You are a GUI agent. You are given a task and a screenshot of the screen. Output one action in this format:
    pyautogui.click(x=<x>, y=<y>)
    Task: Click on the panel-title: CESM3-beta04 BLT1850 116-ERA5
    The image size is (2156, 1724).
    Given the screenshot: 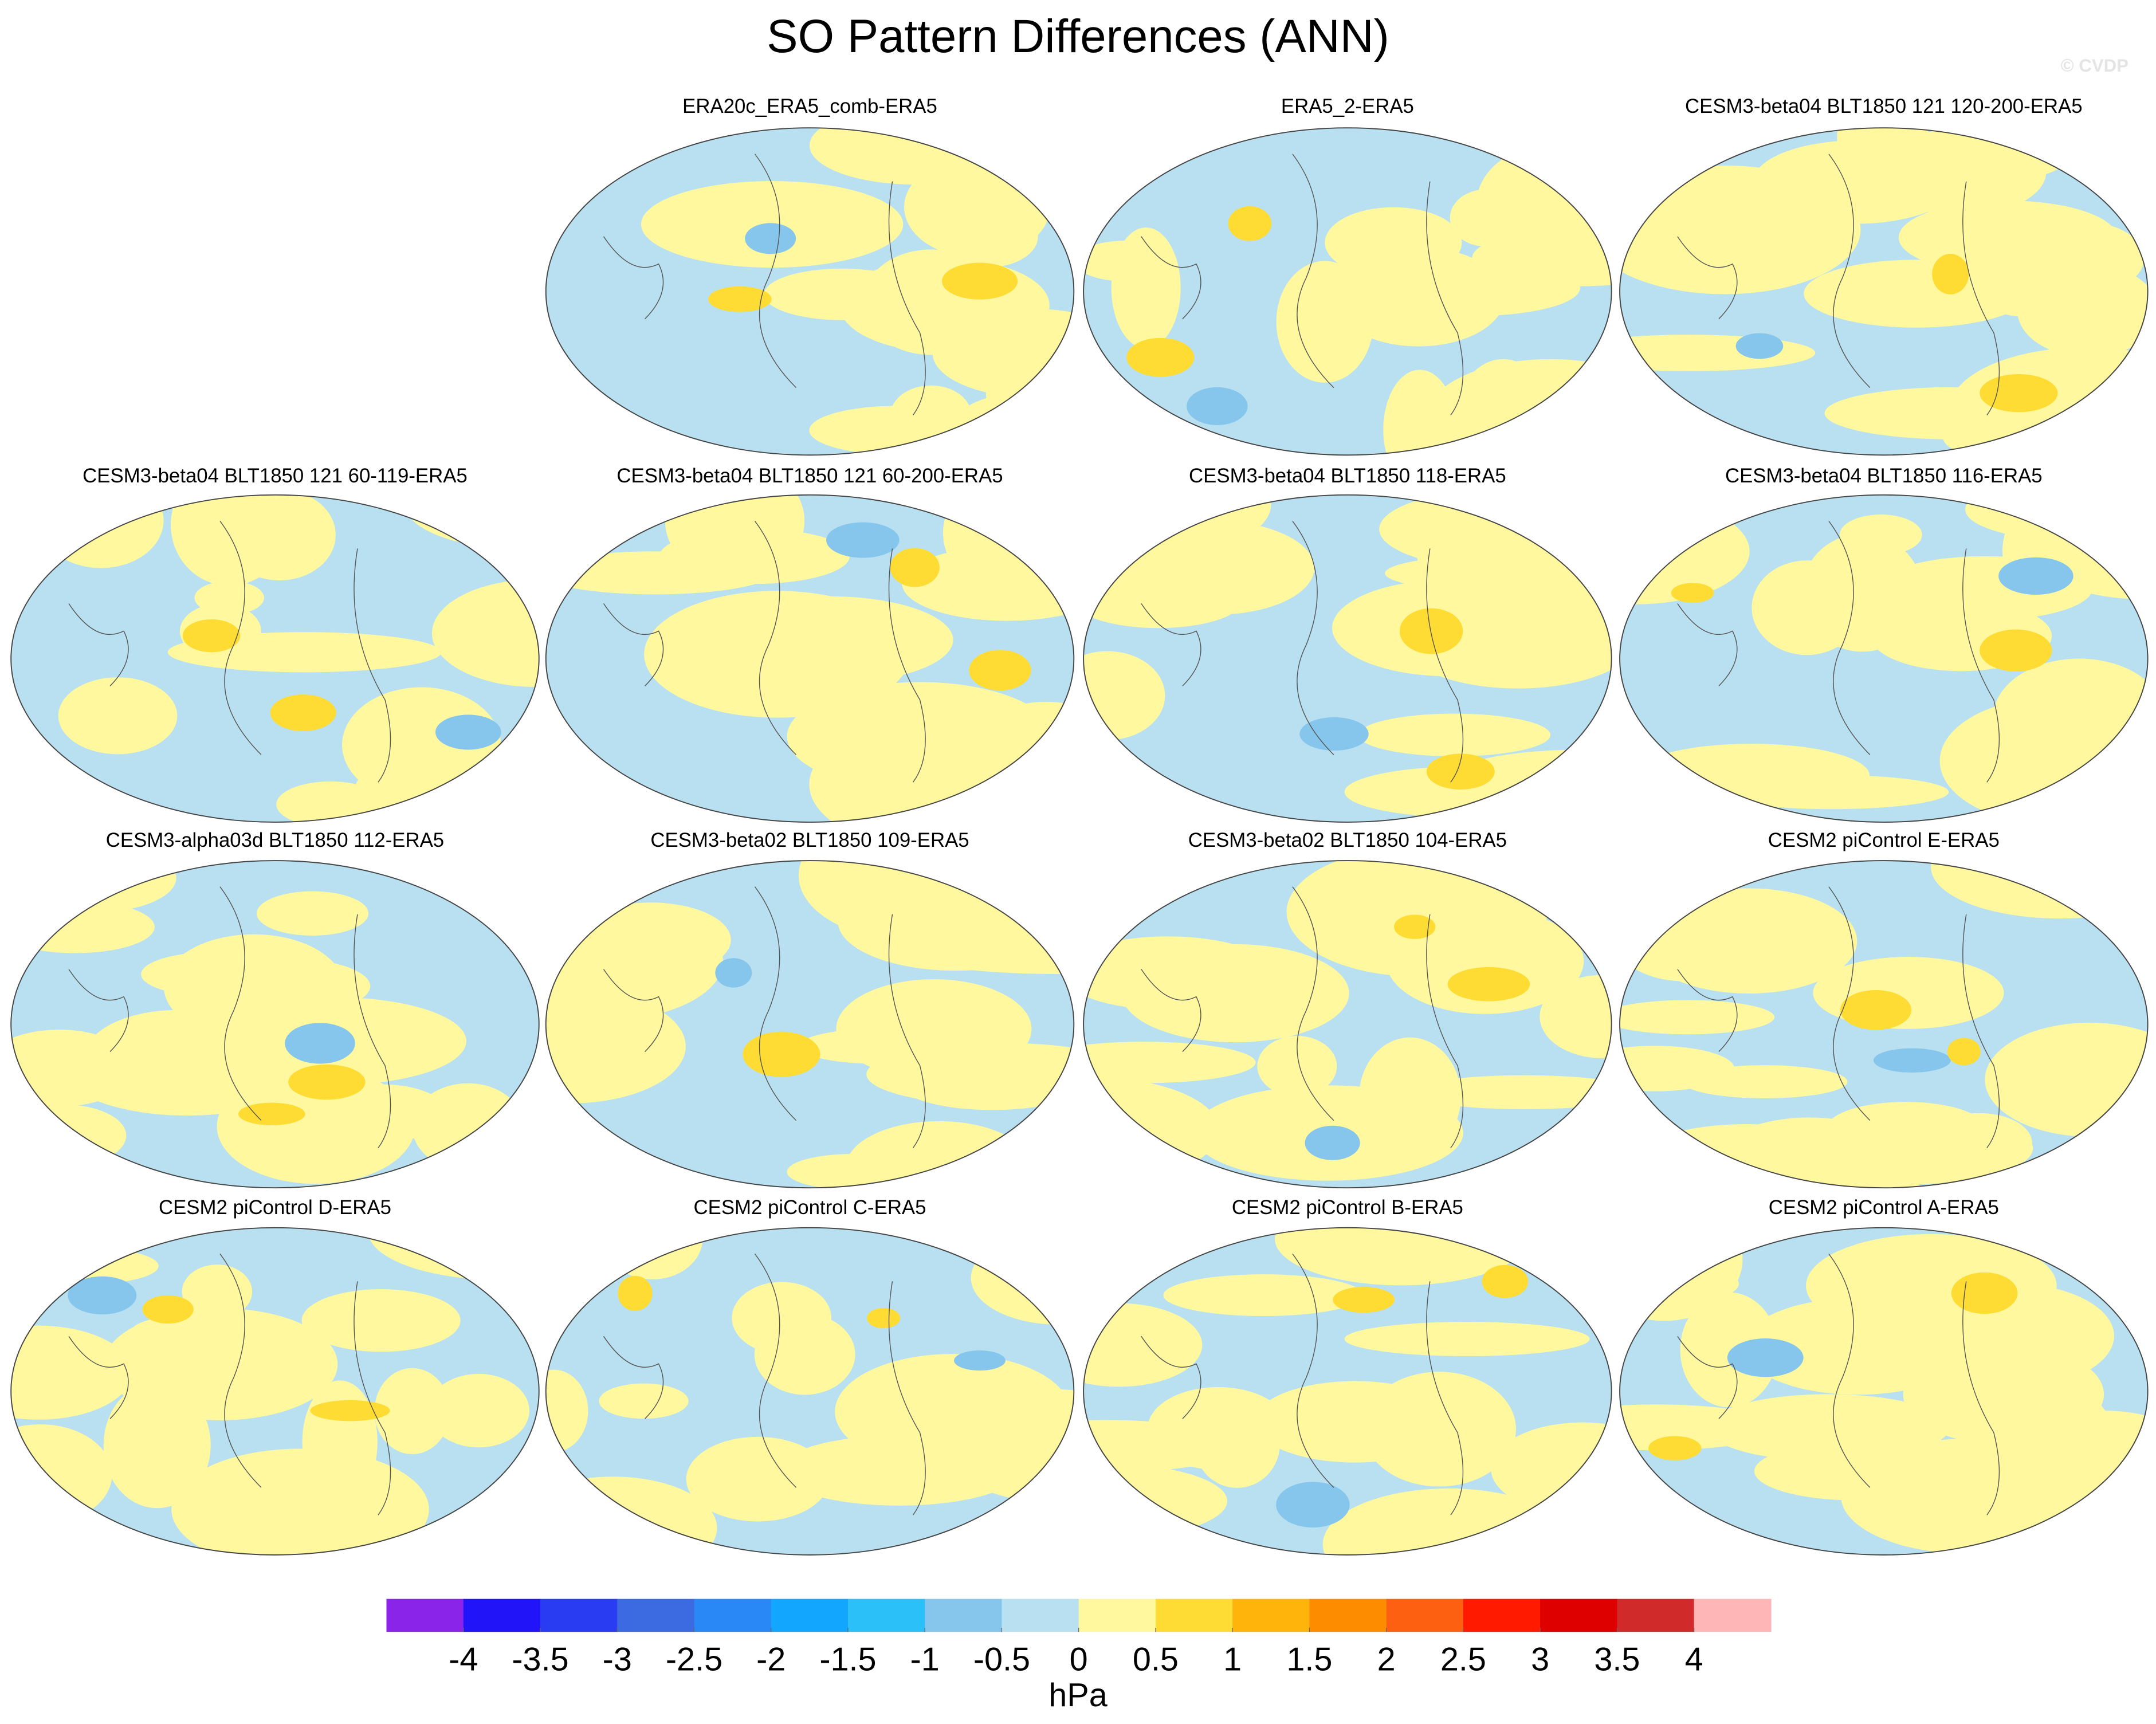 What is the action you would take?
    pyautogui.click(x=1884, y=476)
    